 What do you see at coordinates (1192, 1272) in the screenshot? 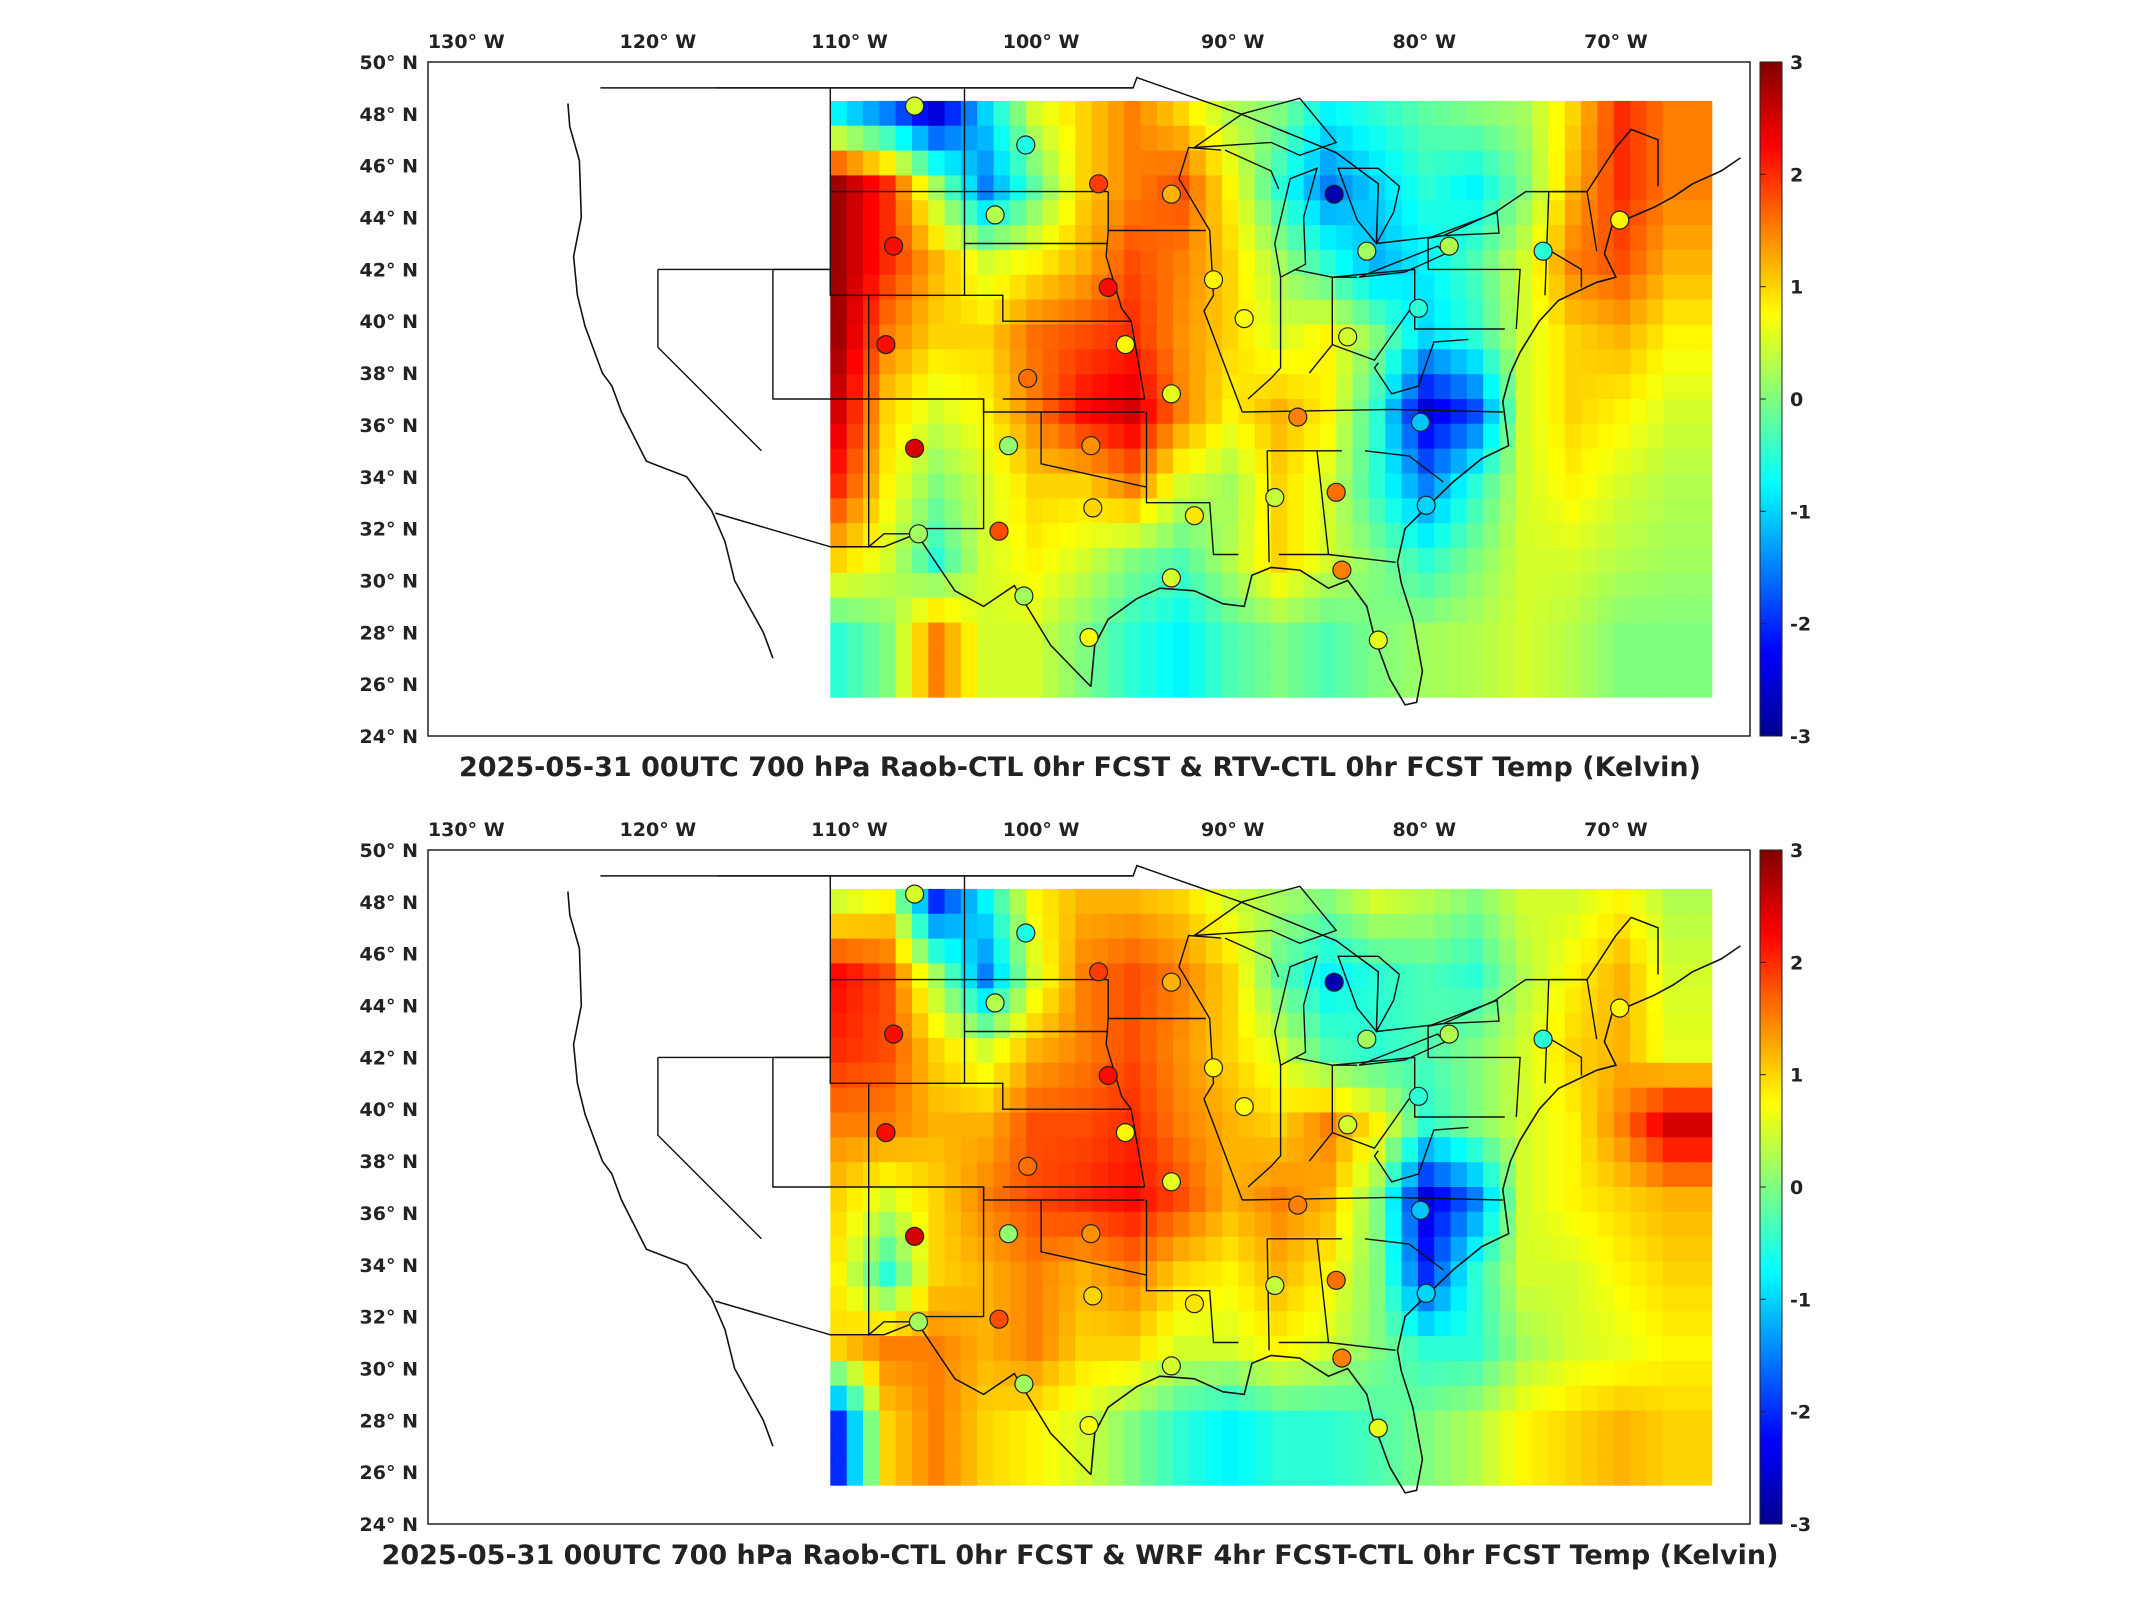
I see `state-border` at bounding box center [1192, 1272].